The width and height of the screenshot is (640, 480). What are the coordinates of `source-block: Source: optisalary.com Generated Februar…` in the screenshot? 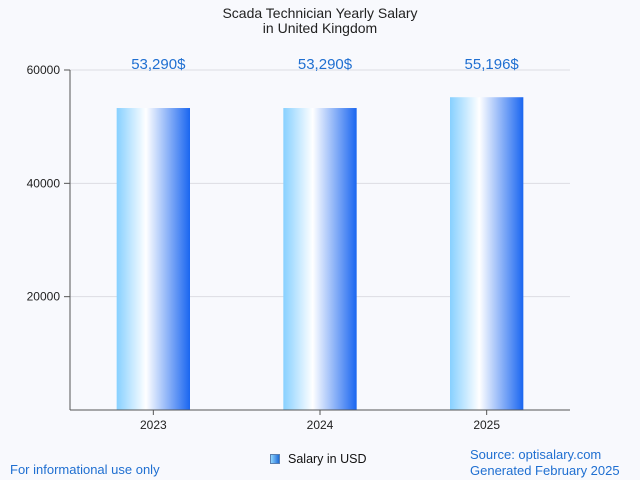 It's located at (545, 463).